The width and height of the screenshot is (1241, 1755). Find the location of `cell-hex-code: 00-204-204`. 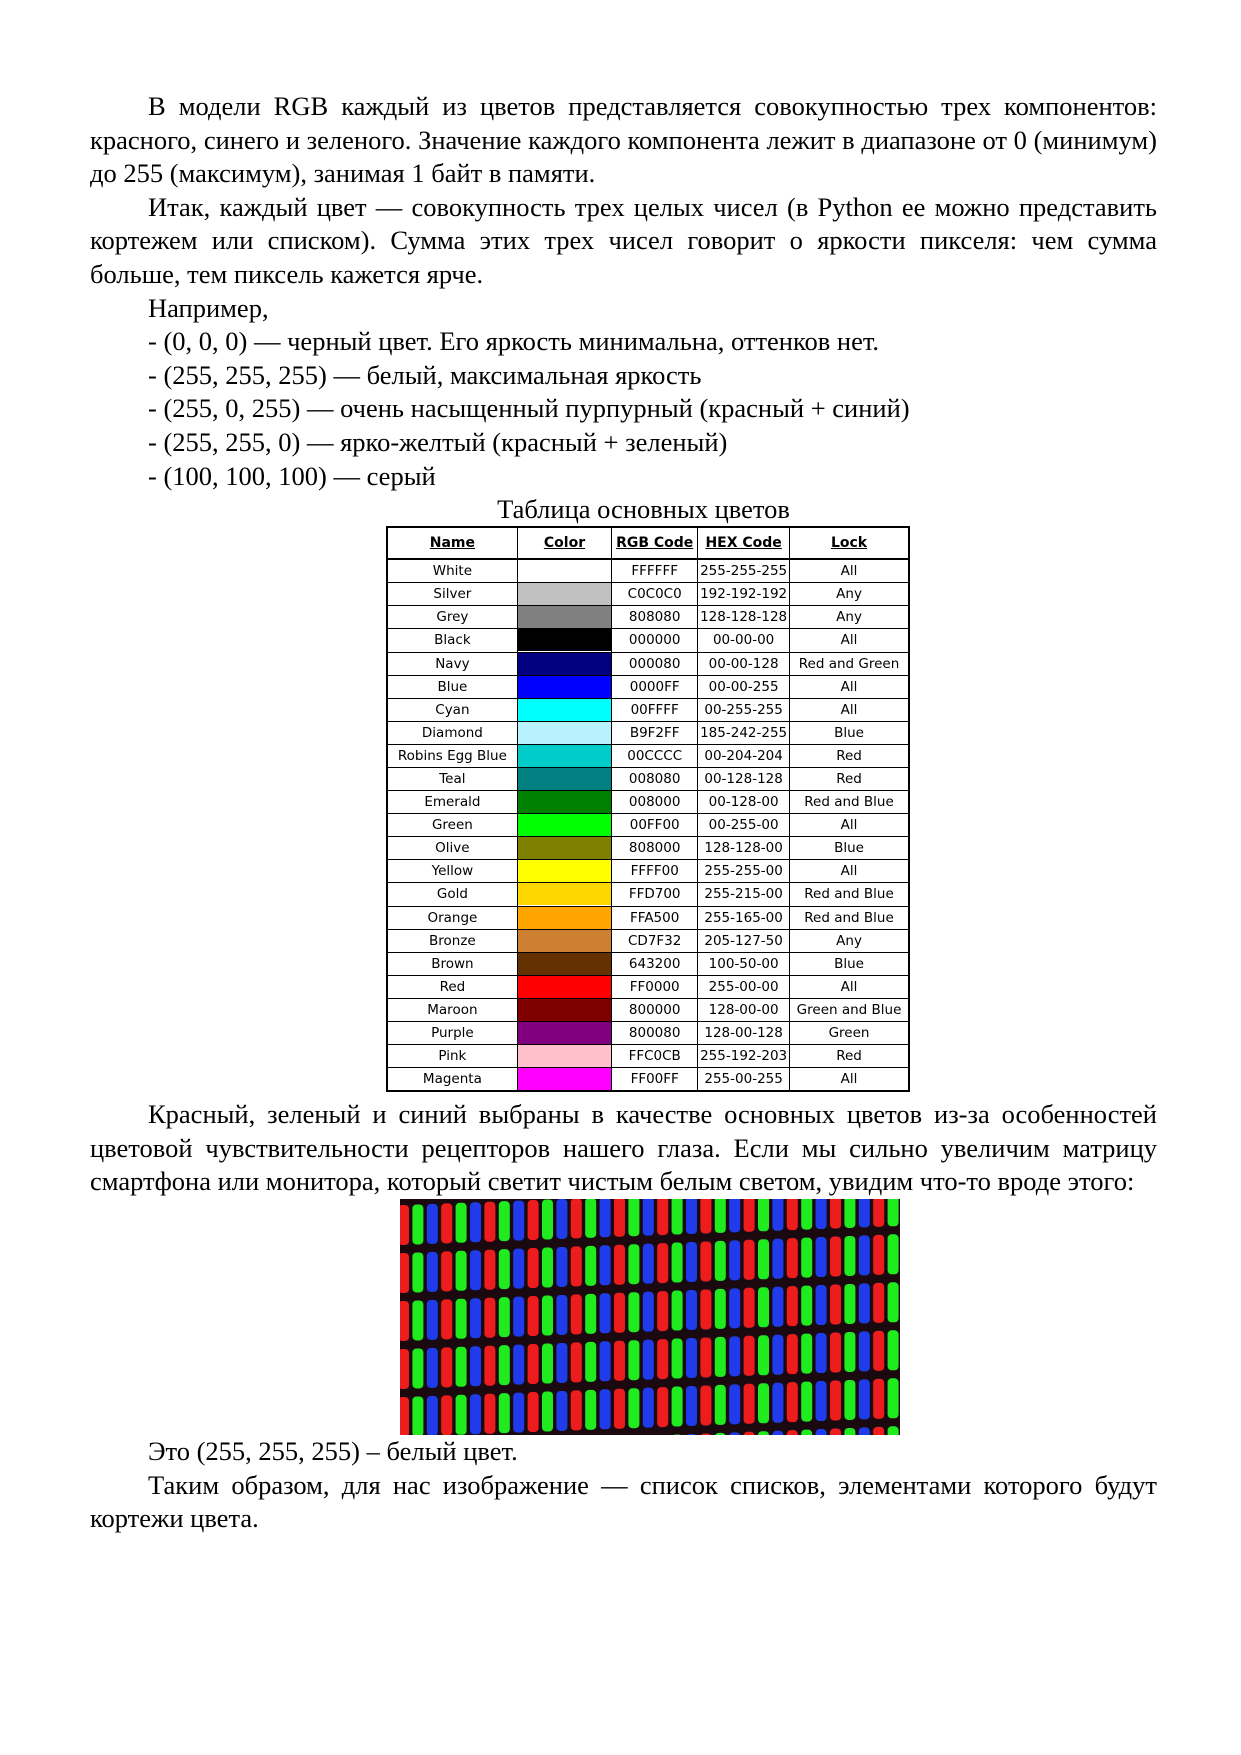

cell-hex-code: 00-204-204 is located at coordinates (744, 755).